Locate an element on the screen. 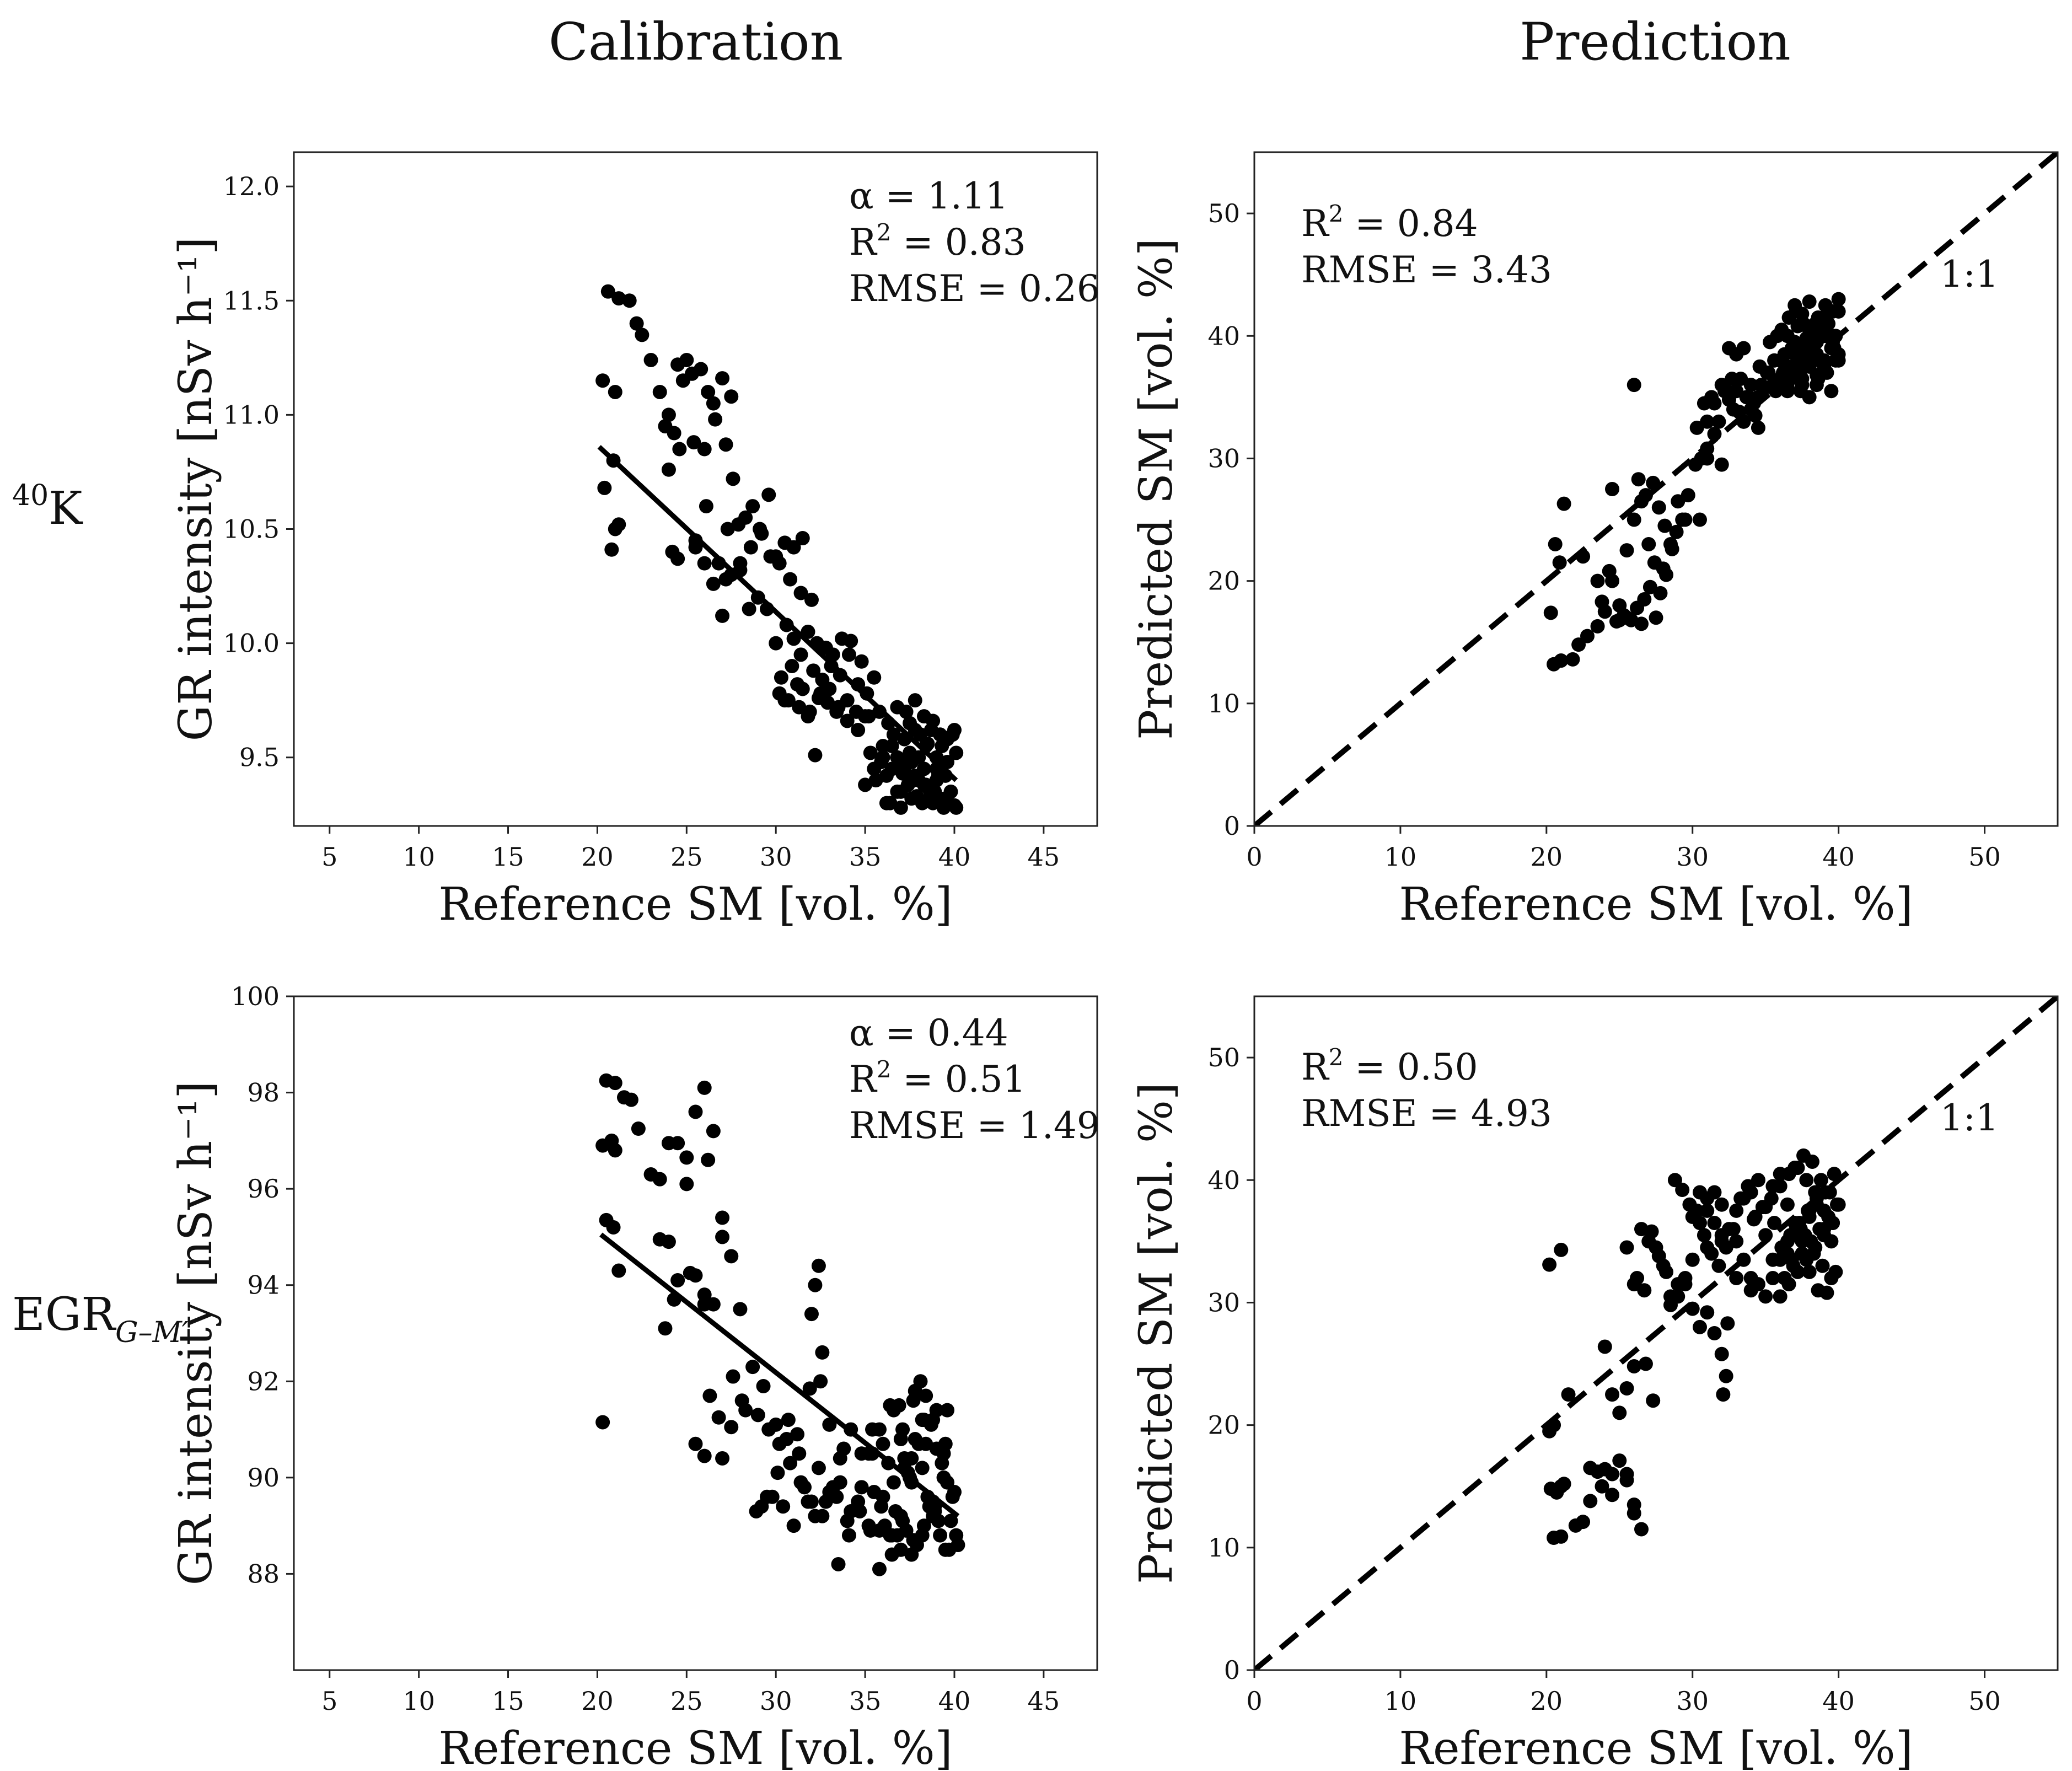  stats-annotation-line-rest: = 0.51 is located at coordinates (958, 1079).